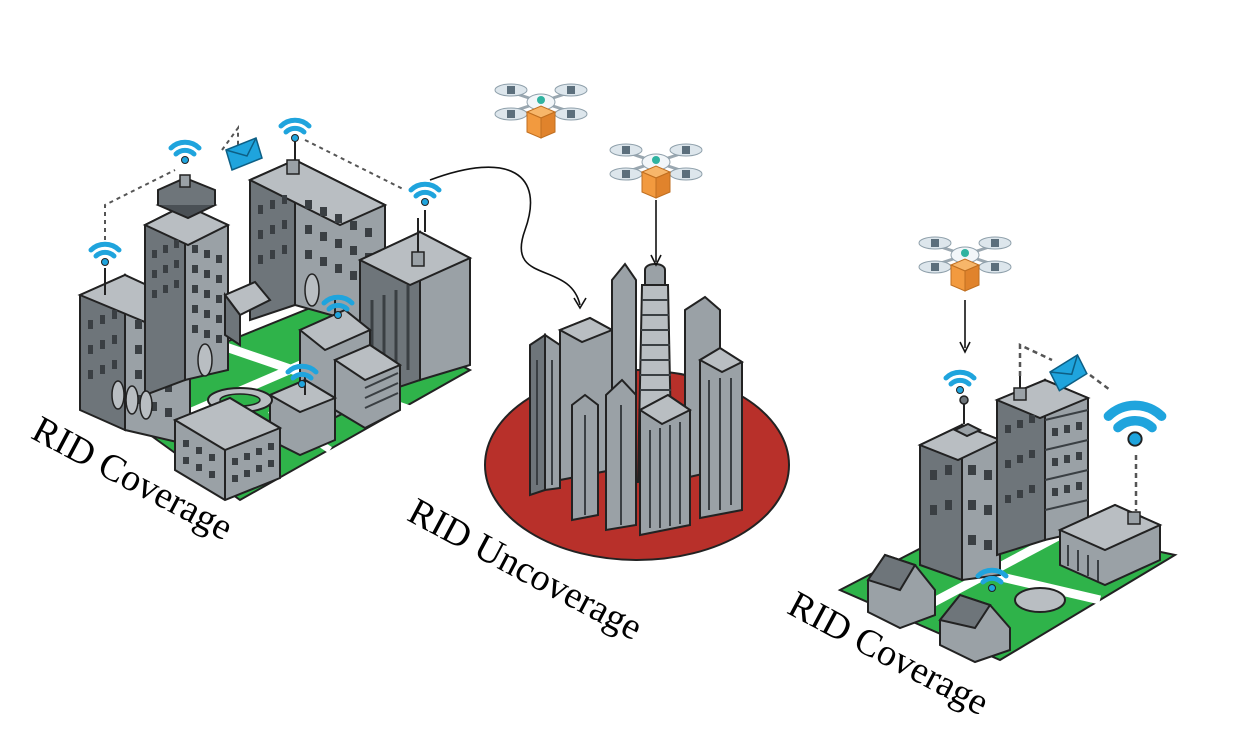 The width and height of the screenshot is (1244, 752). What do you see at coordinates (637, 411) in the screenshot?
I see `center-city-block` at bounding box center [637, 411].